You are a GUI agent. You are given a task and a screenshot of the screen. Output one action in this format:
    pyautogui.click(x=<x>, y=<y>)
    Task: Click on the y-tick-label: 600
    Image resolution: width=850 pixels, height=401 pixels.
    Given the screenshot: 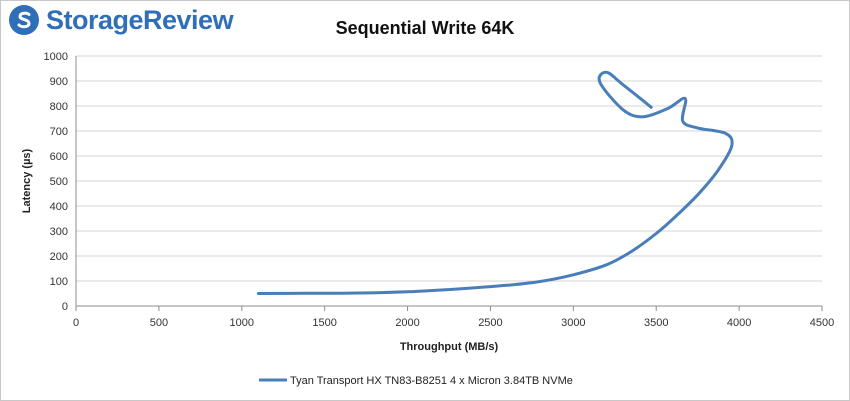 What is the action you would take?
    pyautogui.click(x=59, y=157)
    